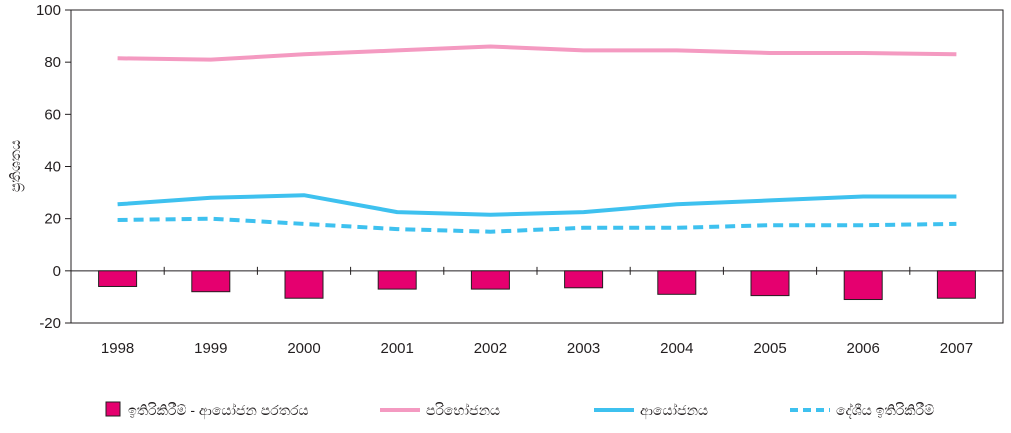 The image size is (1011, 433). What do you see at coordinates (50, 323) in the screenshot?
I see `y-tick-label: -20` at bounding box center [50, 323].